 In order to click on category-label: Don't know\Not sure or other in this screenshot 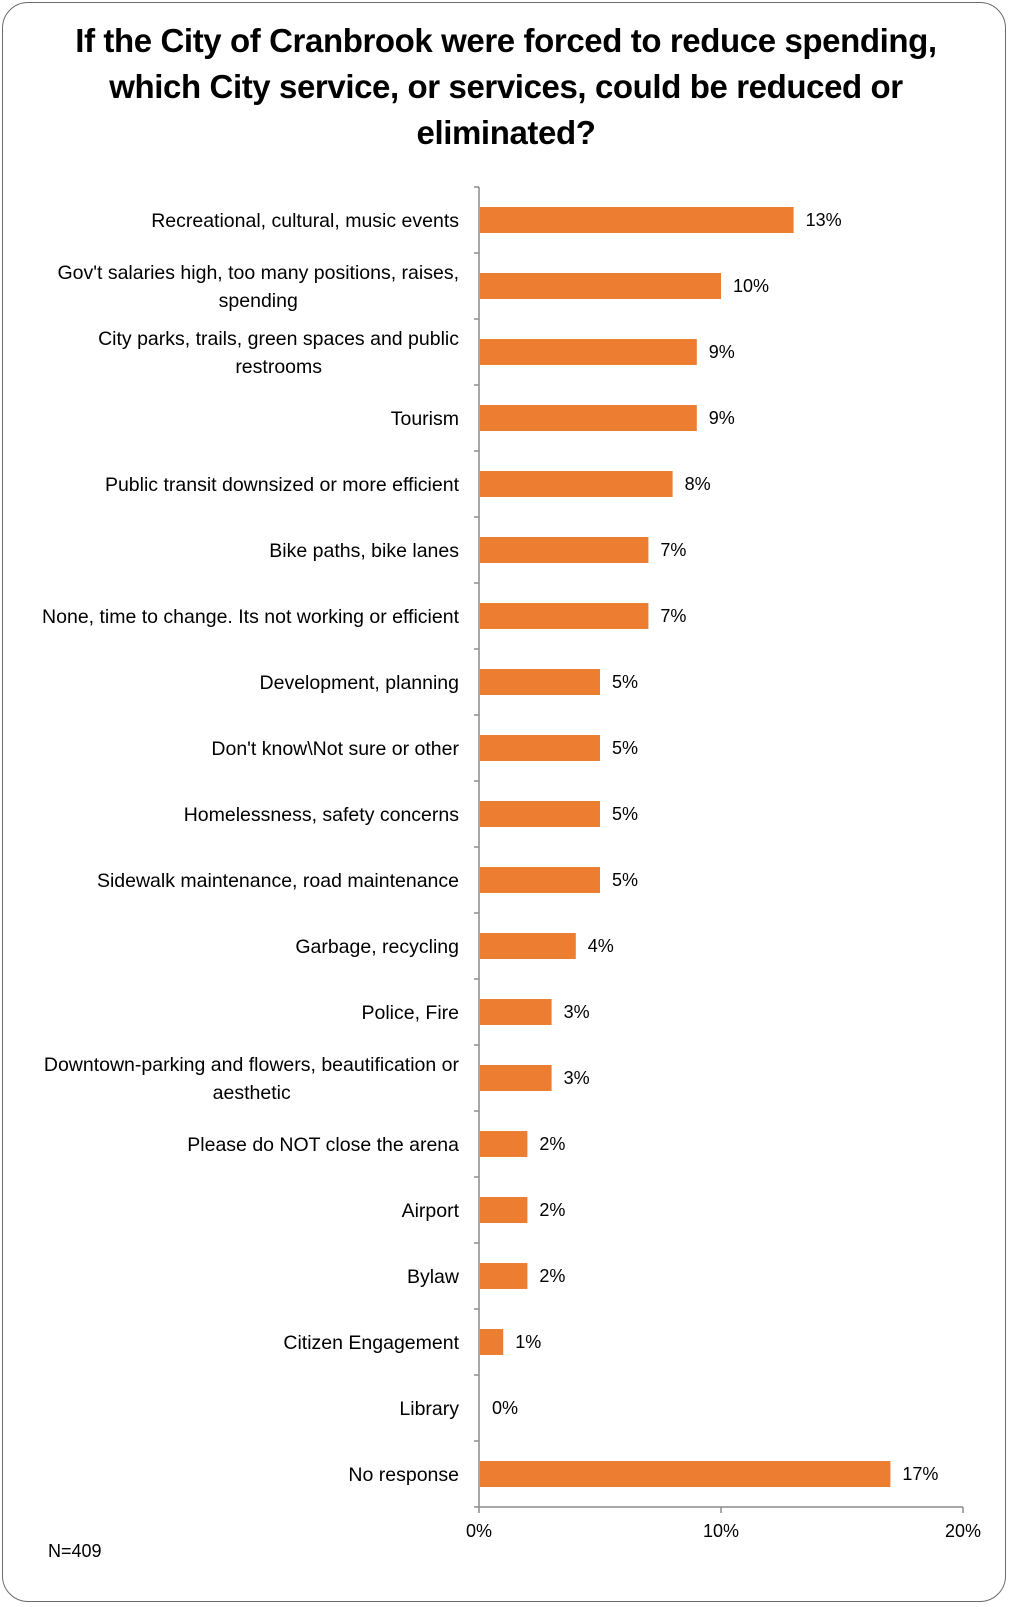, I will do `click(335, 749)`.